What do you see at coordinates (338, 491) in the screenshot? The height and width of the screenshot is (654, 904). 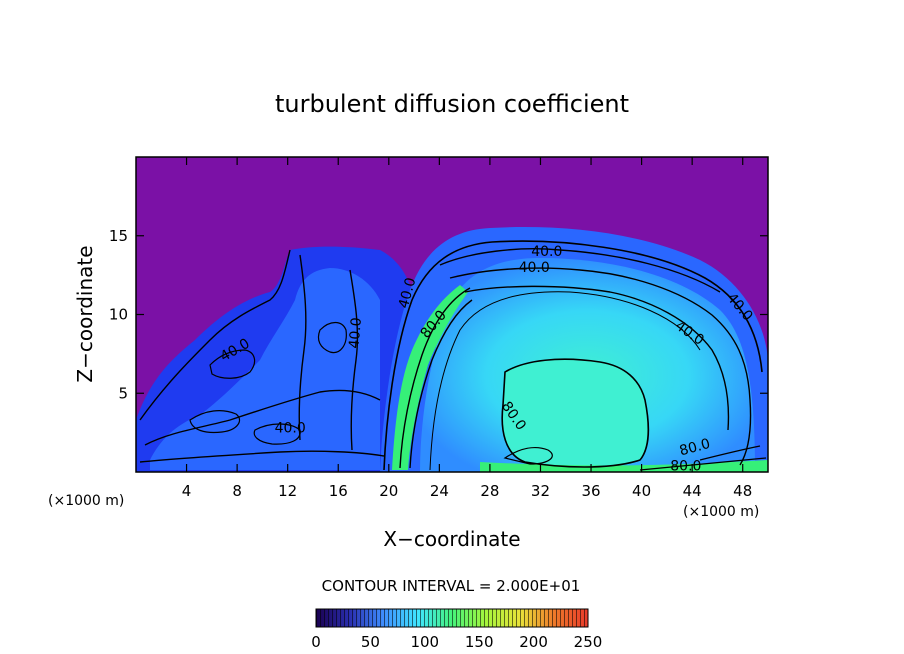 I see `x-tick-label: 16` at bounding box center [338, 491].